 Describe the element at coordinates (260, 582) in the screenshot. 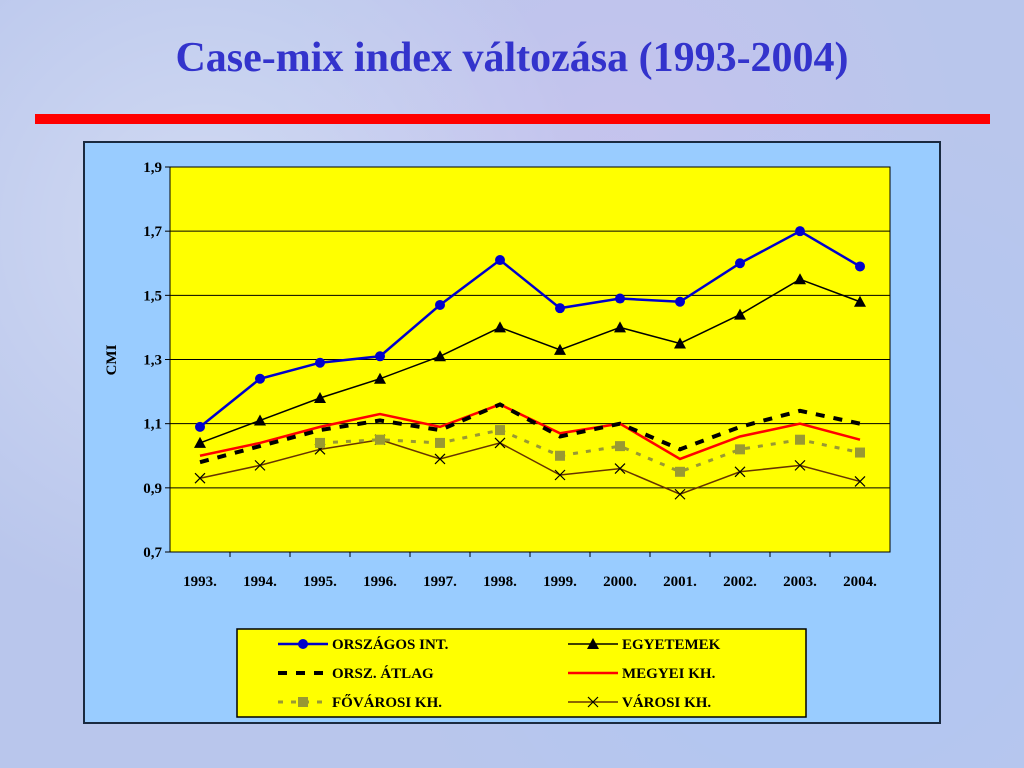

I see `x-tick-label: 1994.` at that location.